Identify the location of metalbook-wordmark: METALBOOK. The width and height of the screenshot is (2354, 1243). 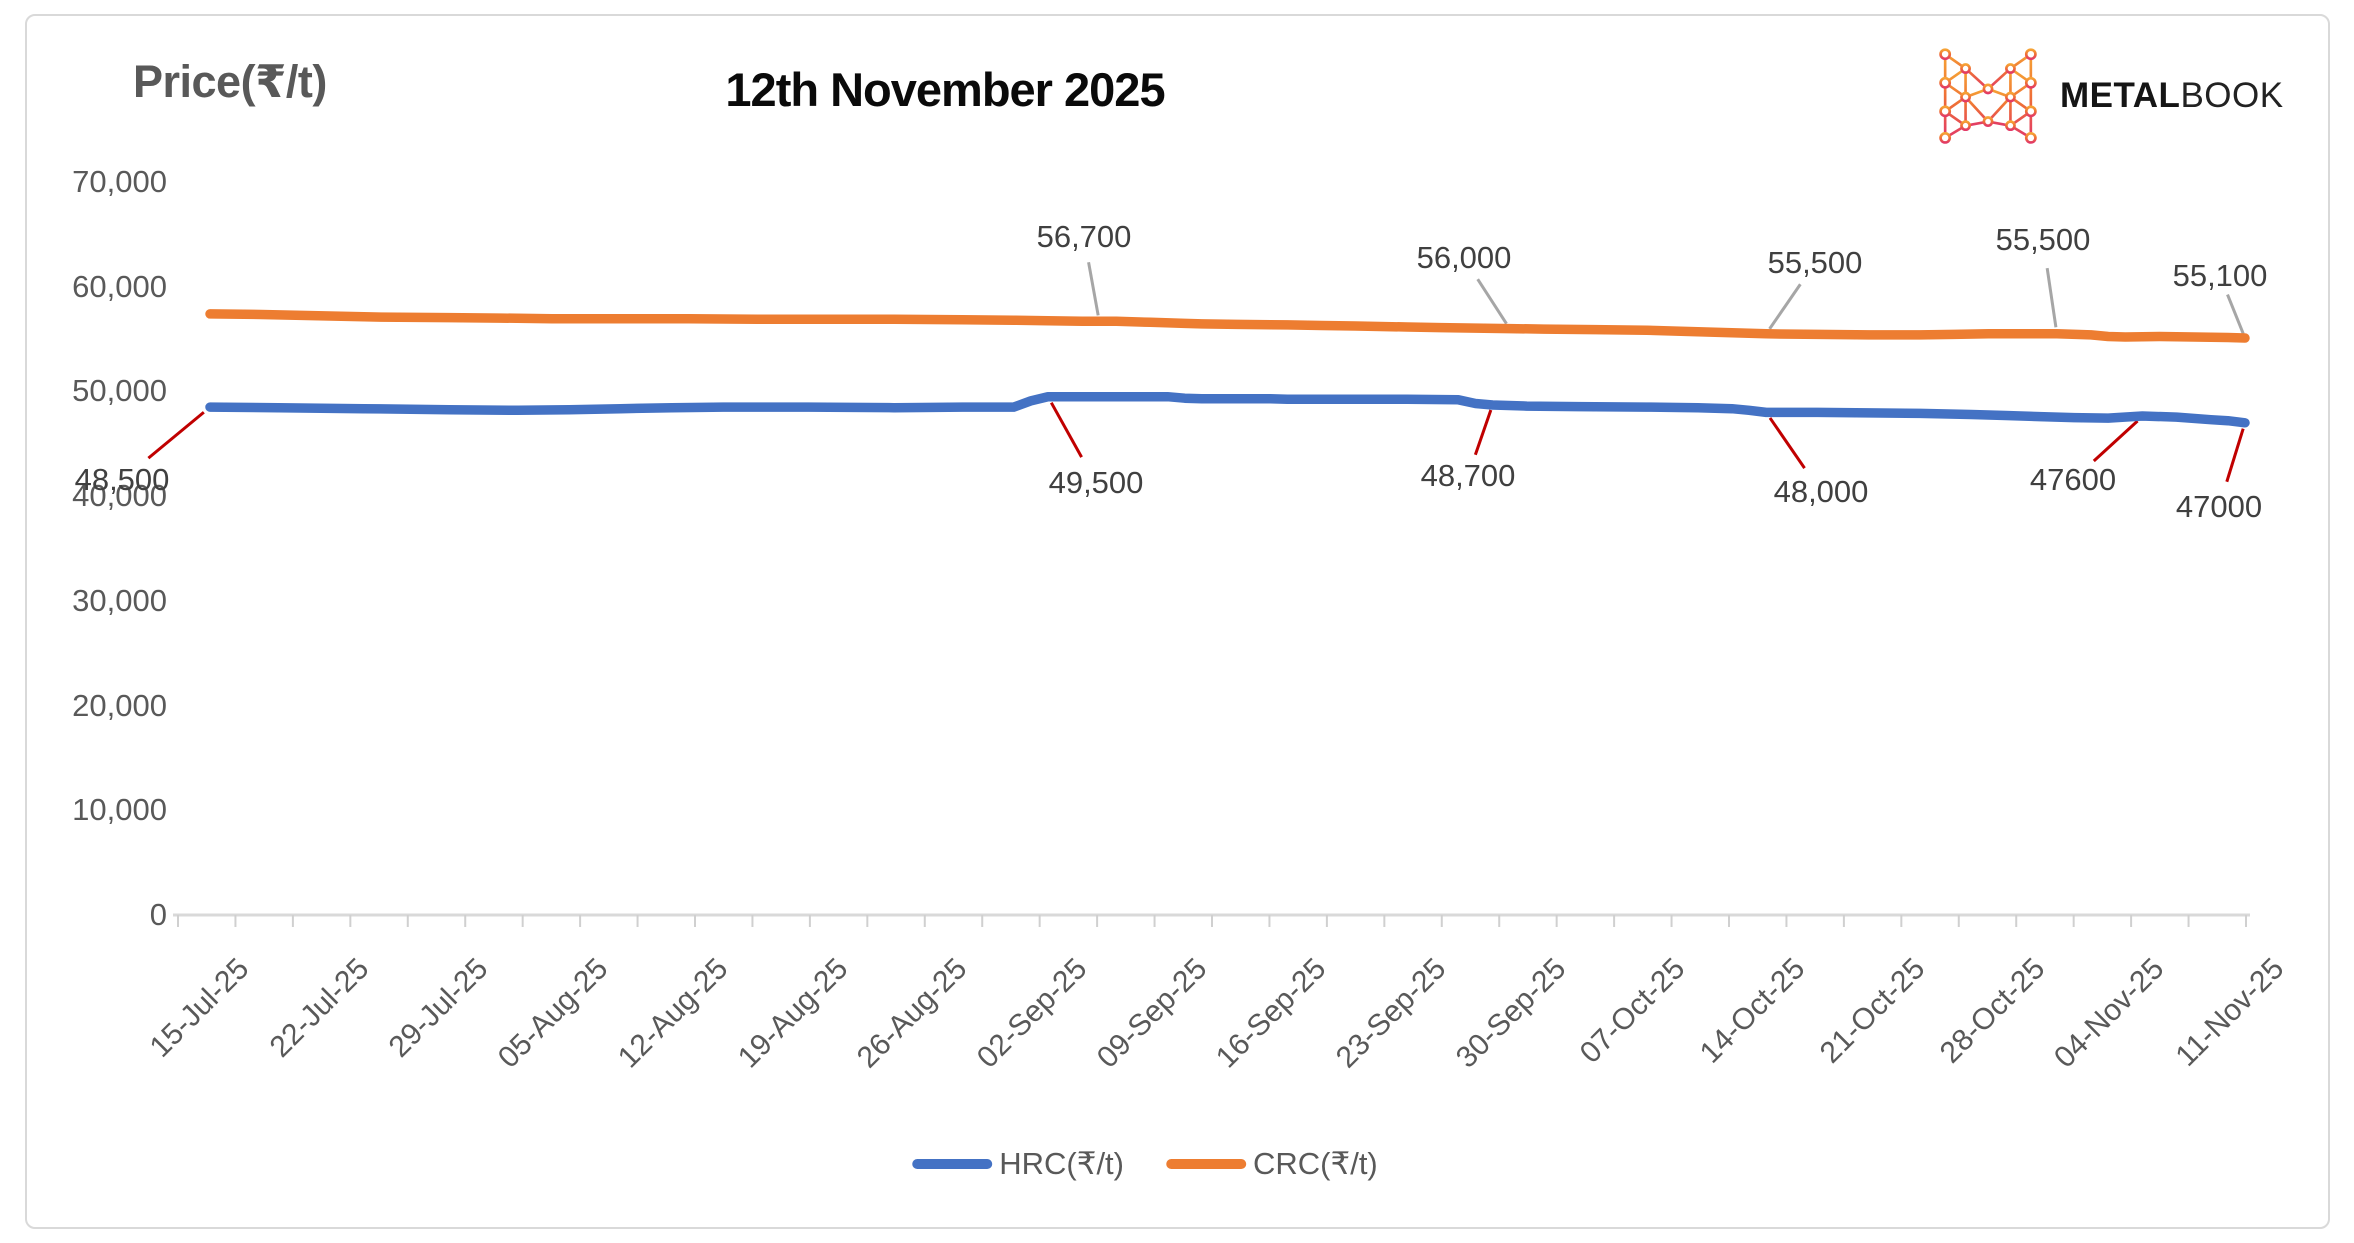
(2172, 96).